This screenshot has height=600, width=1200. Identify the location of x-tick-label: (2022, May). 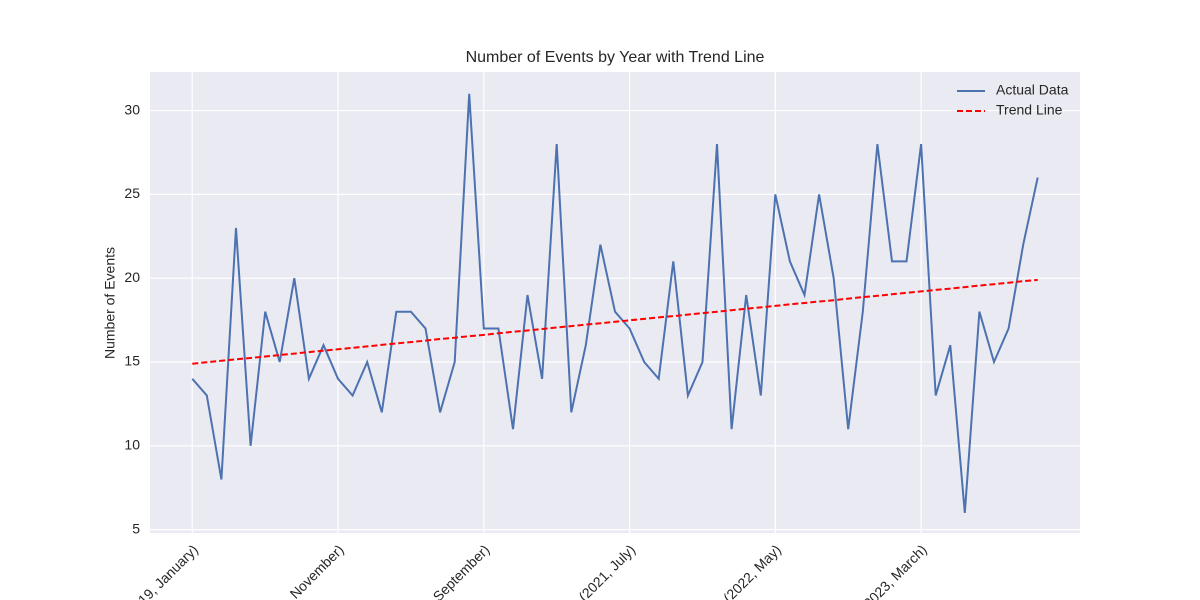
(752, 570).